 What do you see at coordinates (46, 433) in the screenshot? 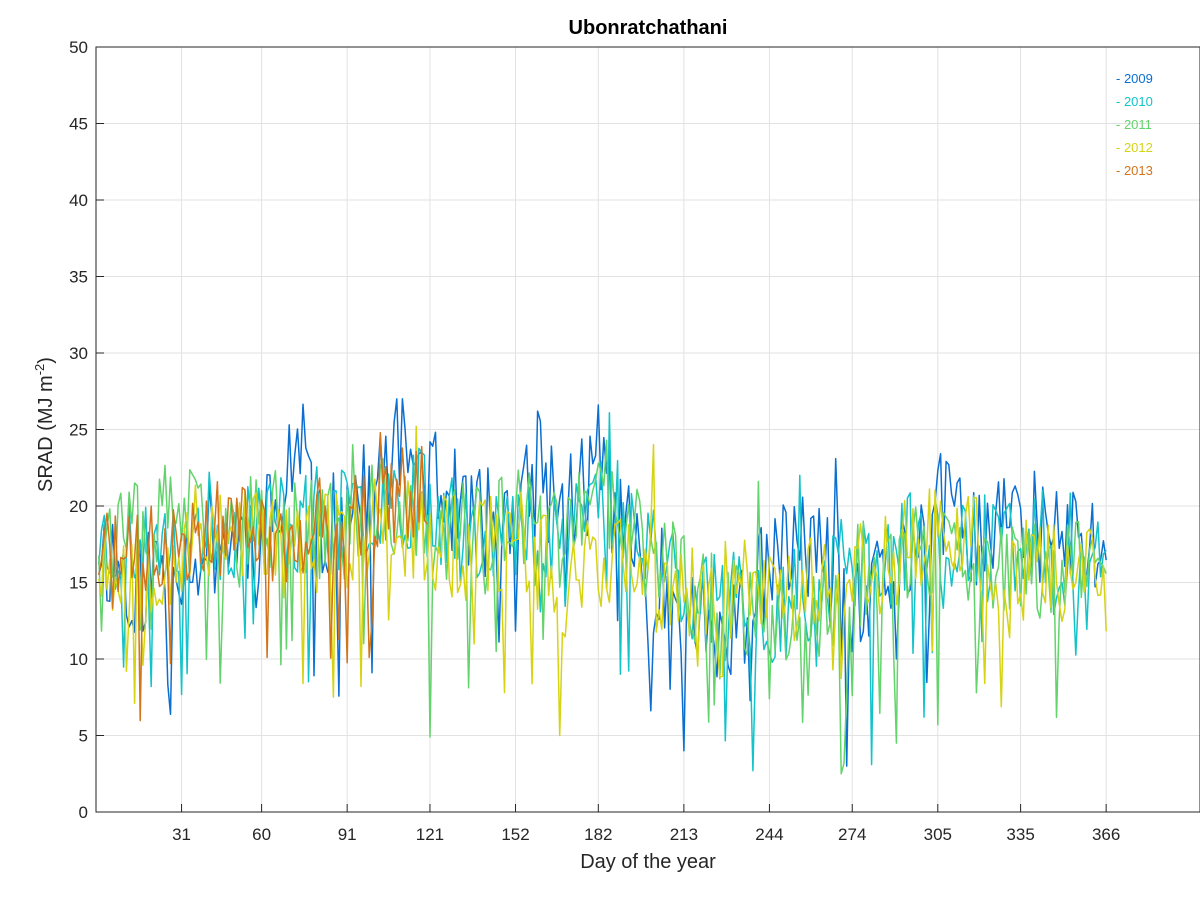
I see `y-axis-label-main: SRAD (MJ m` at bounding box center [46, 433].